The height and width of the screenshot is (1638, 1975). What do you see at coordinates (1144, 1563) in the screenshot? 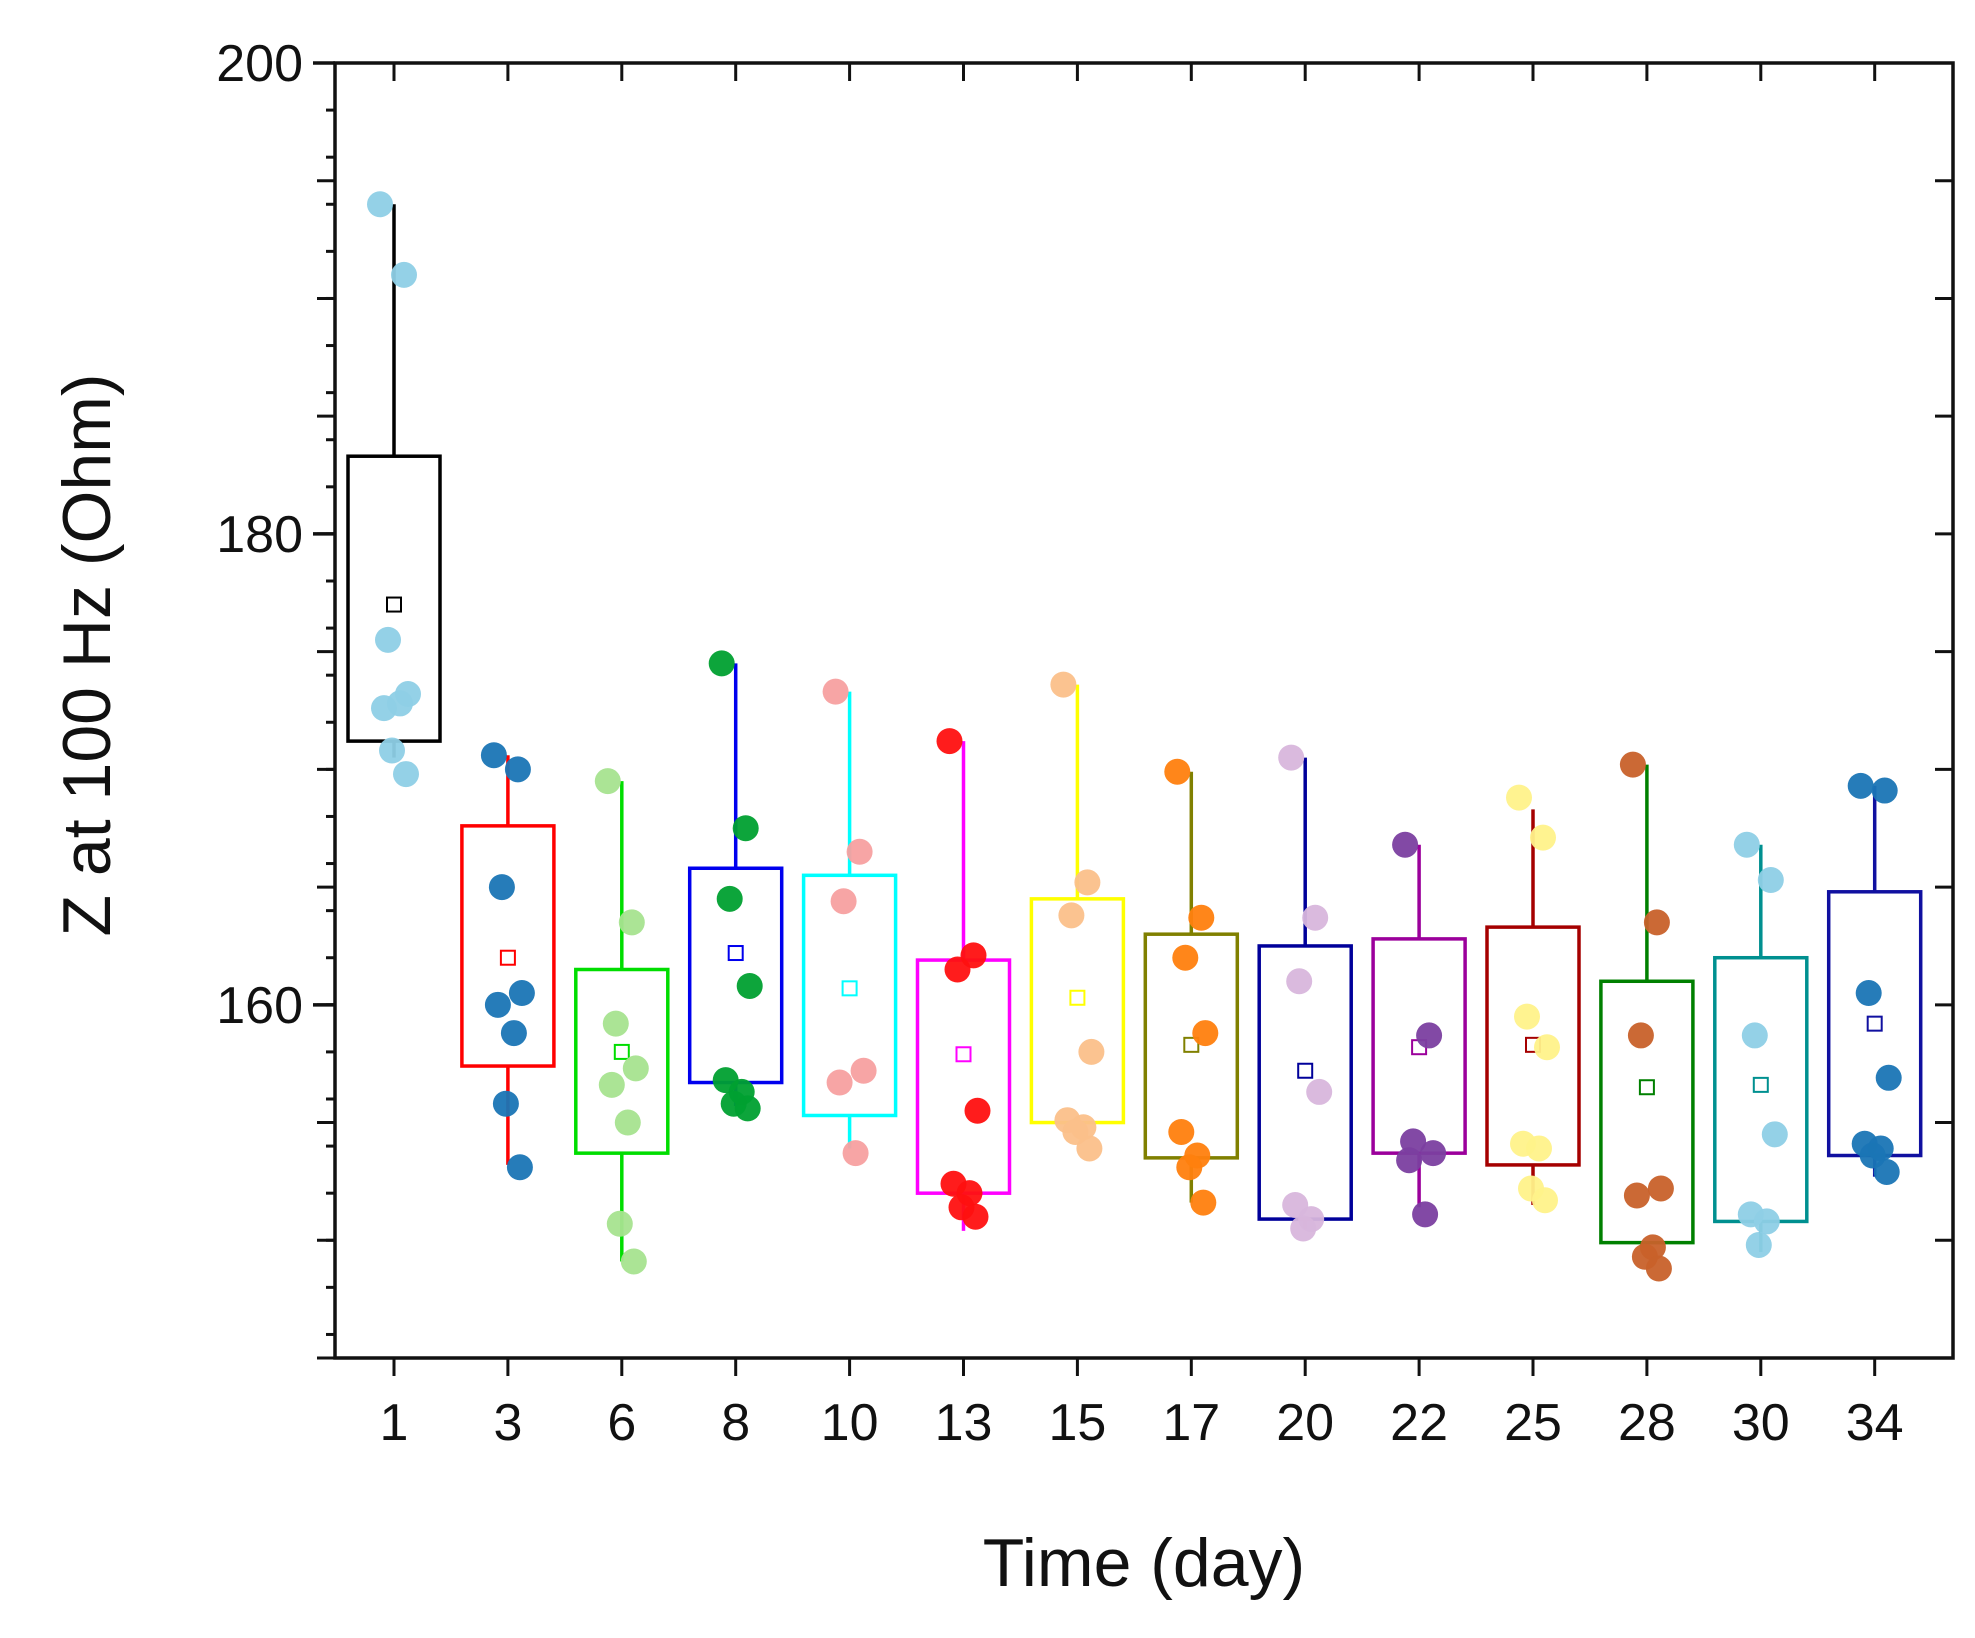
I see `x-axis-title: Time (day)` at bounding box center [1144, 1563].